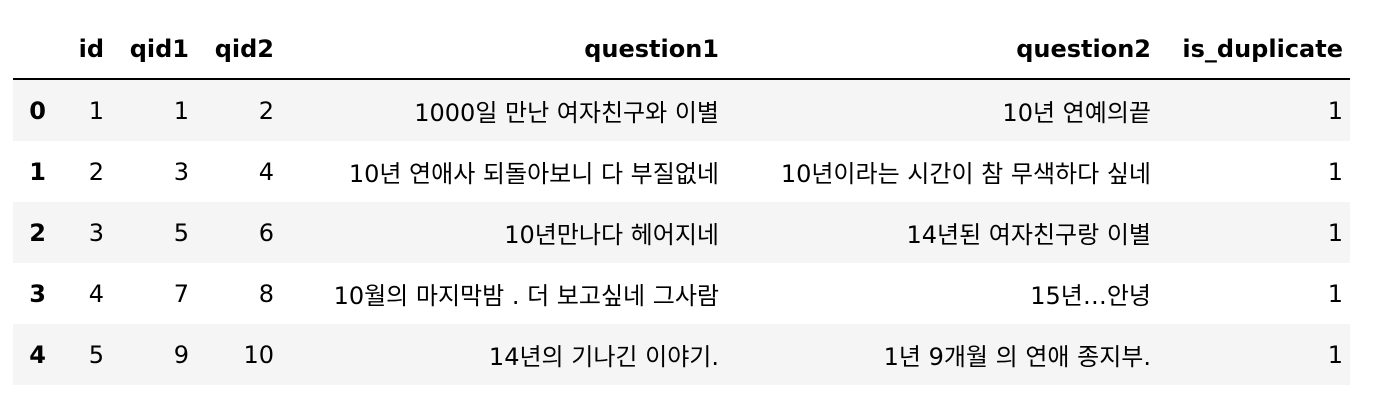  What do you see at coordinates (1076, 113) in the screenshot?
I see `cell-question2: 10년 연예의끝` at bounding box center [1076, 113].